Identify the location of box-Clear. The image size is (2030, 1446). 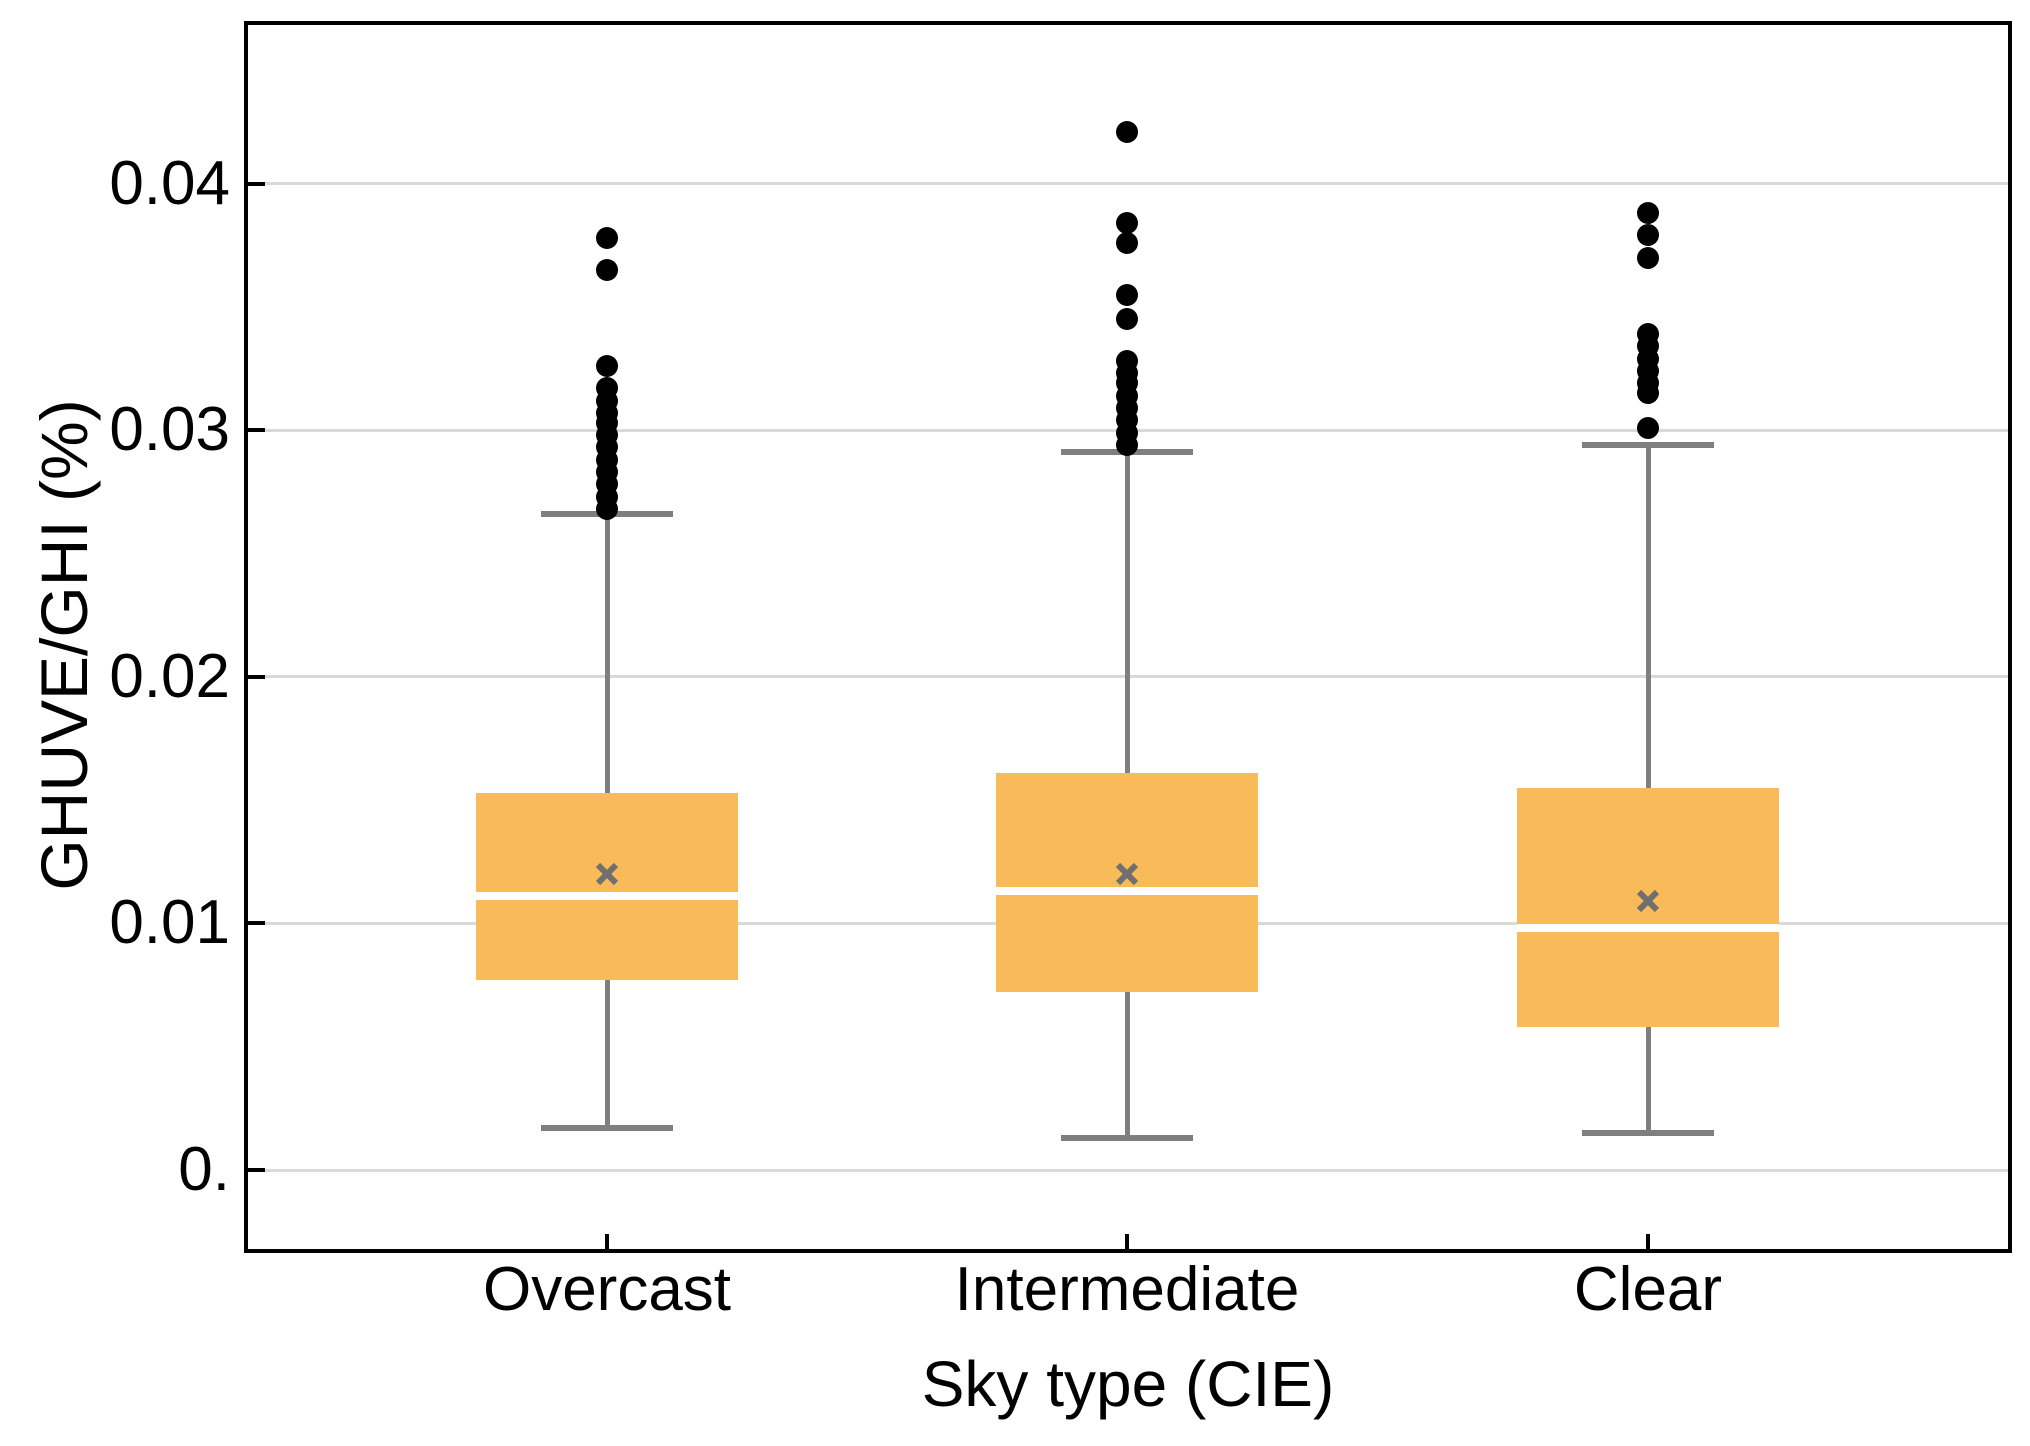
(1648, 907).